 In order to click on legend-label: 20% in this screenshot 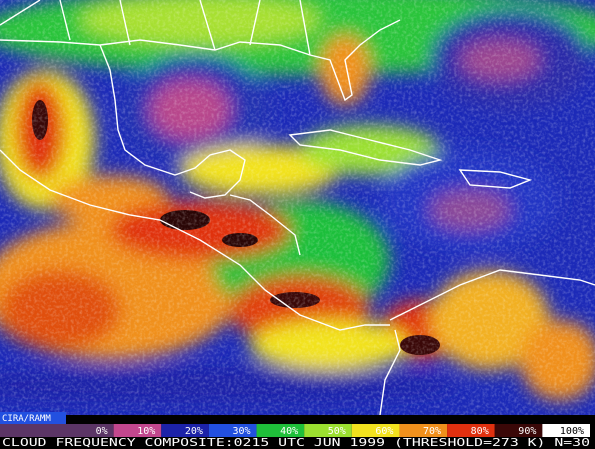, I will do `click(194, 431)`.